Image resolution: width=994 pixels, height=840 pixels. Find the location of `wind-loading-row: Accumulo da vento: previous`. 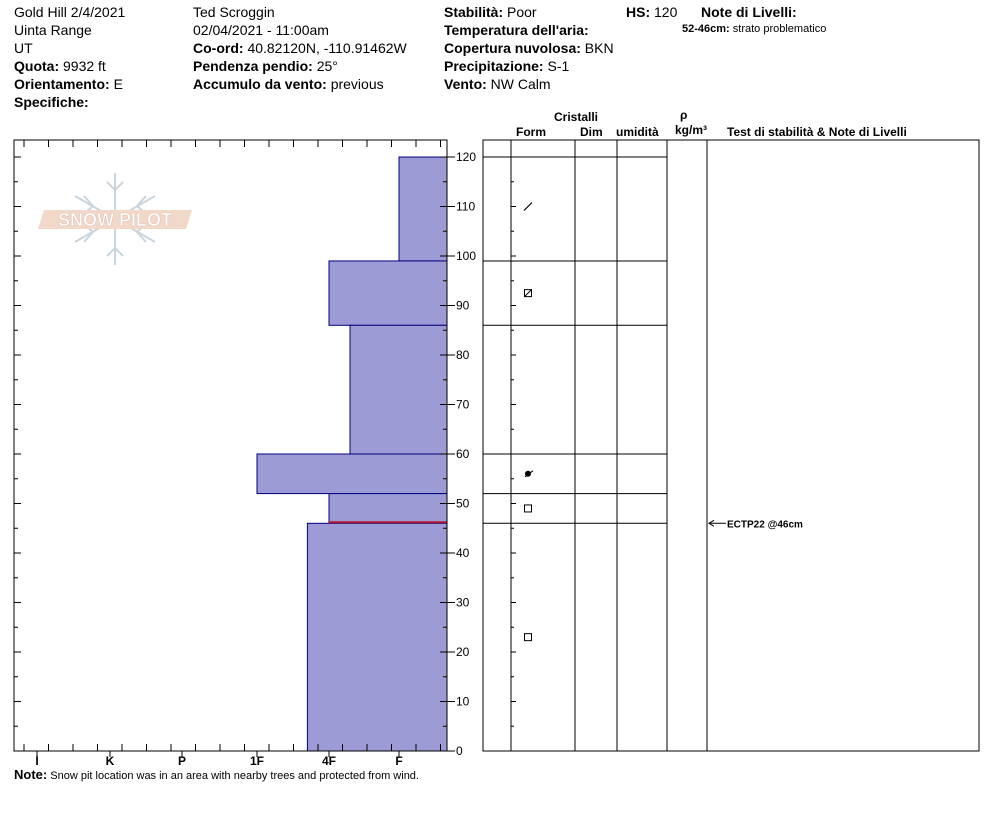

wind-loading-row: Accumulo da vento: previous is located at coordinates (288, 84).